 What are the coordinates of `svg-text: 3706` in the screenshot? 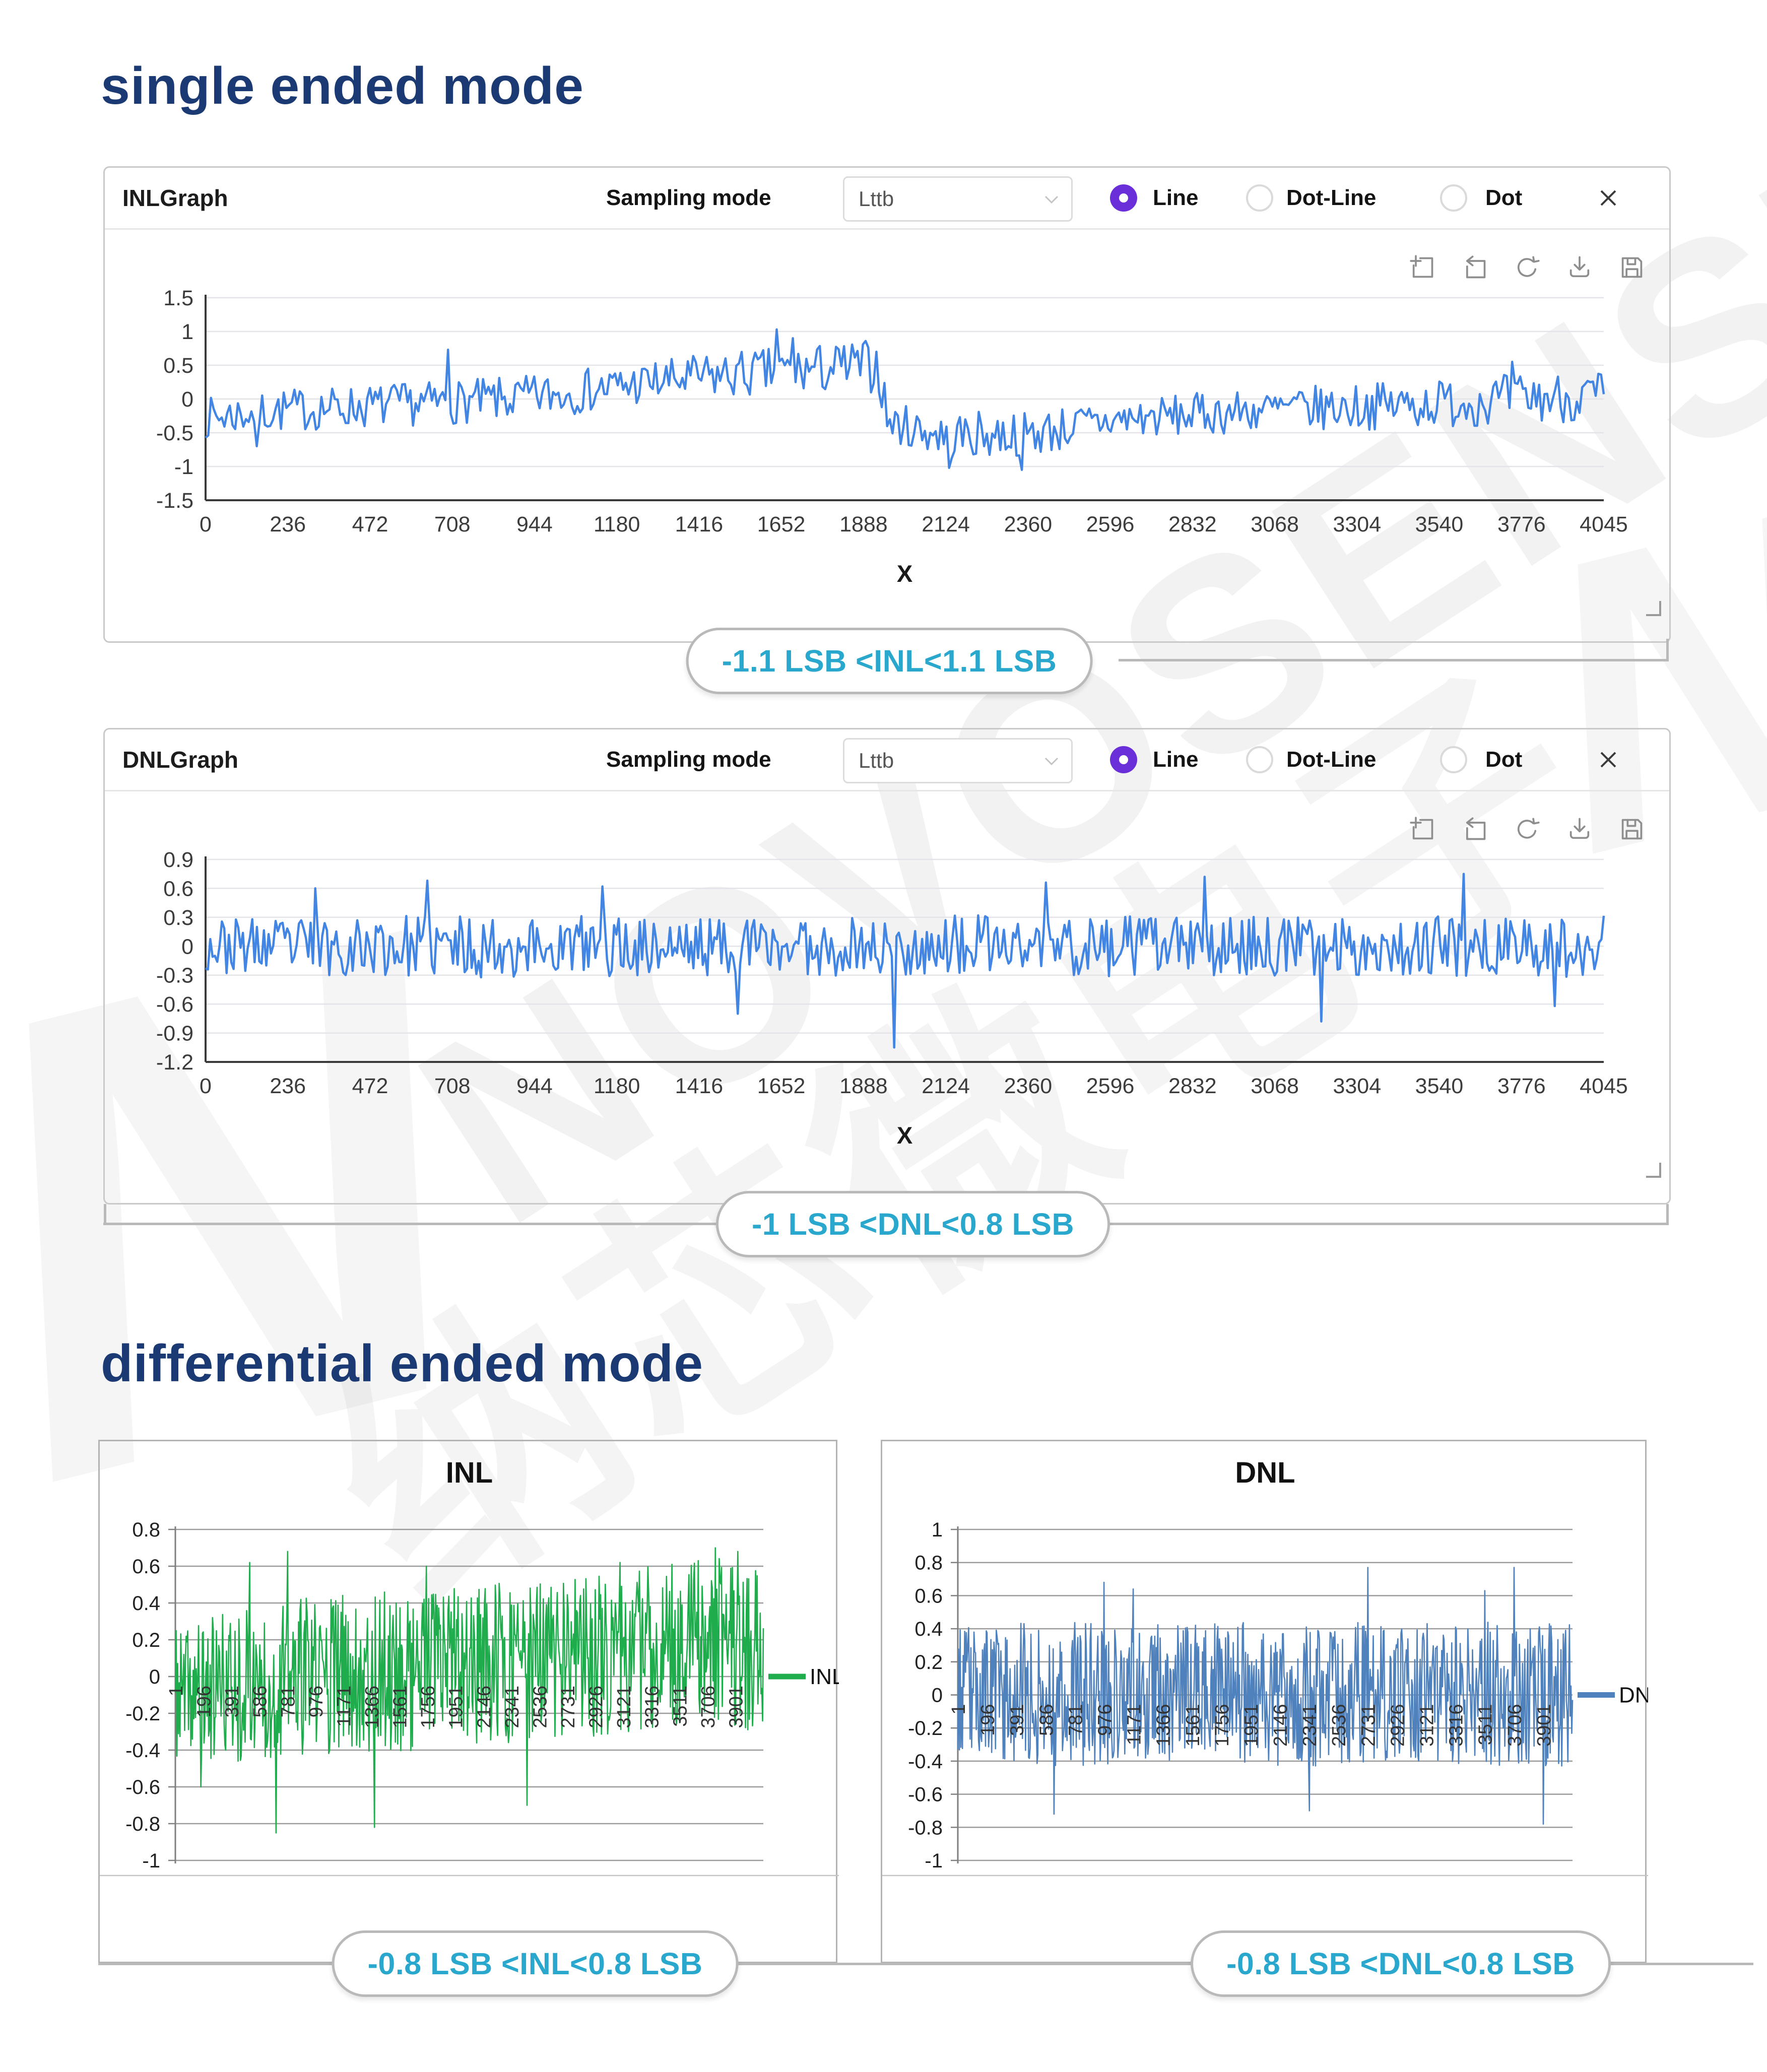 It's located at (1515, 1725).